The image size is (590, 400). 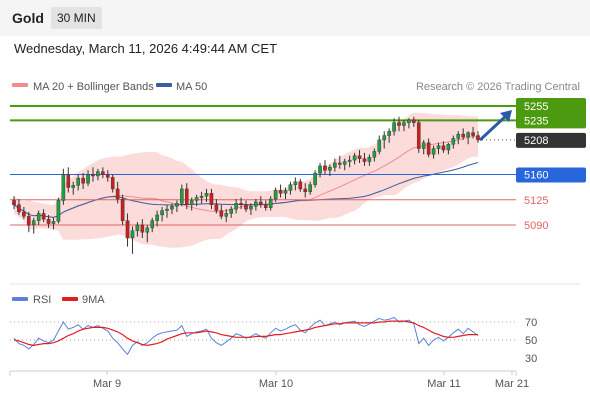 I want to click on datetime-label: Wednesday, March 11, 2026 4:49:44 AM CET, so click(x=146, y=48).